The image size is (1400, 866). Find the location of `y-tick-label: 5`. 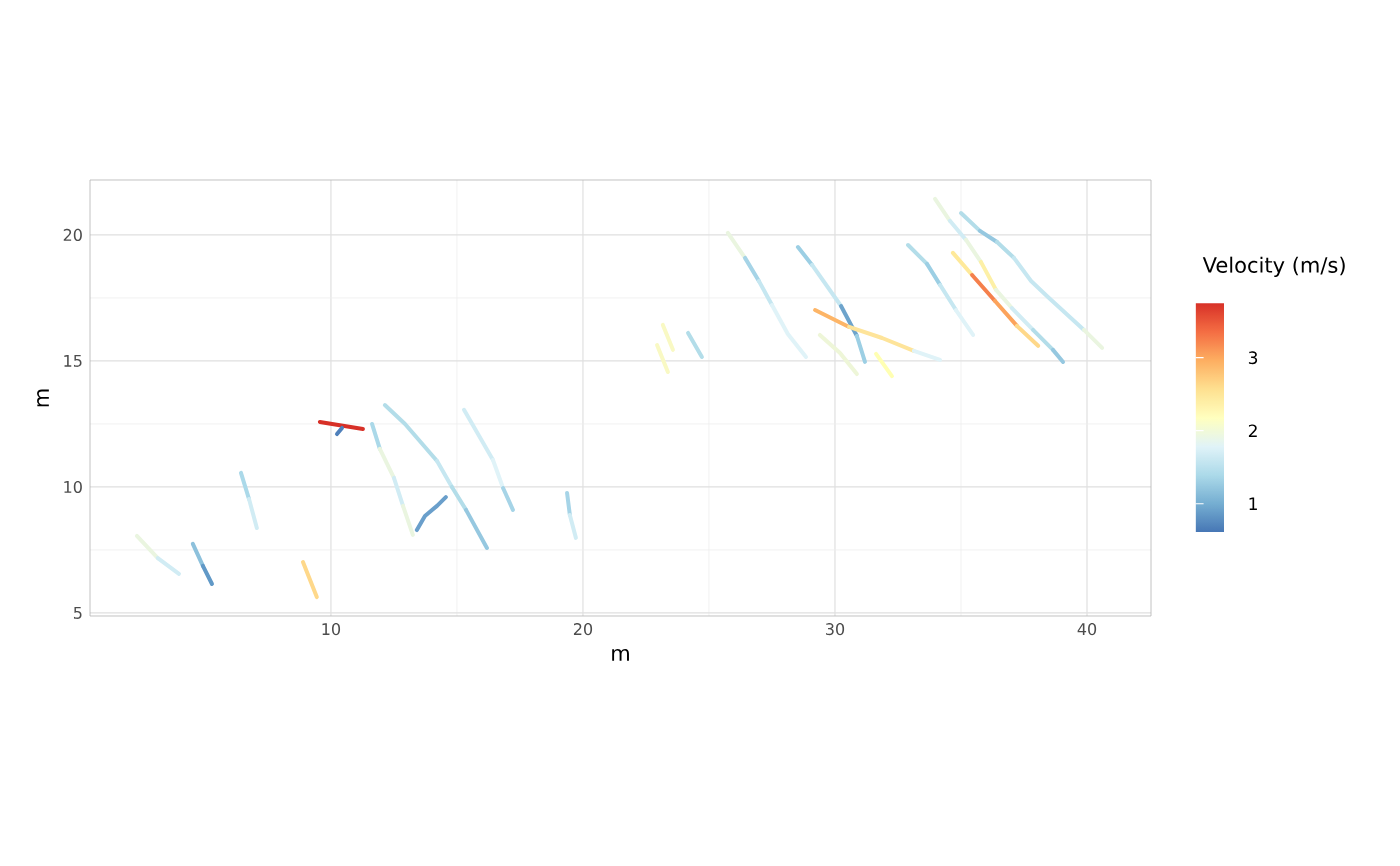

y-tick-label: 5 is located at coordinates (77, 613).